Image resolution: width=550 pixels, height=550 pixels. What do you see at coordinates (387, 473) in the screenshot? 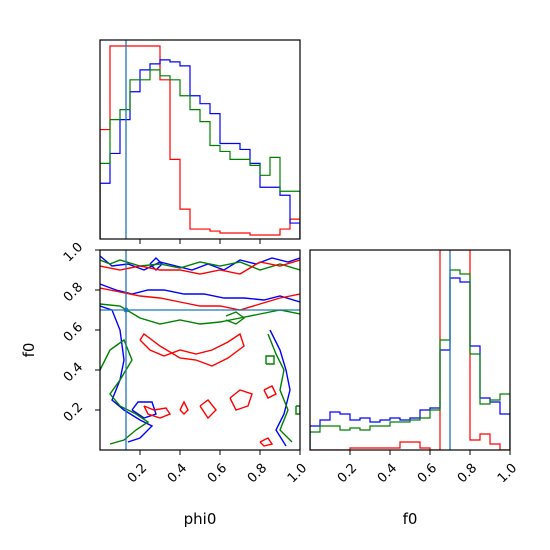
I see `hist-f0-xtick-label-1: 0.4` at bounding box center [387, 473].